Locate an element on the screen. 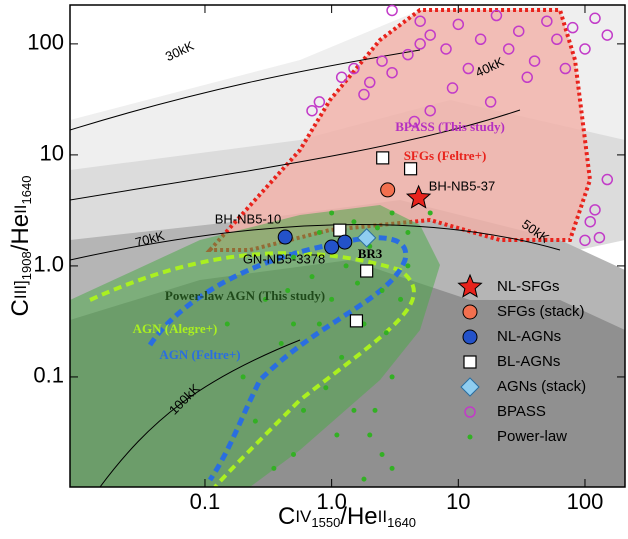 The height and width of the screenshot is (539, 628). annotation: 70kK is located at coordinates (149, 239).